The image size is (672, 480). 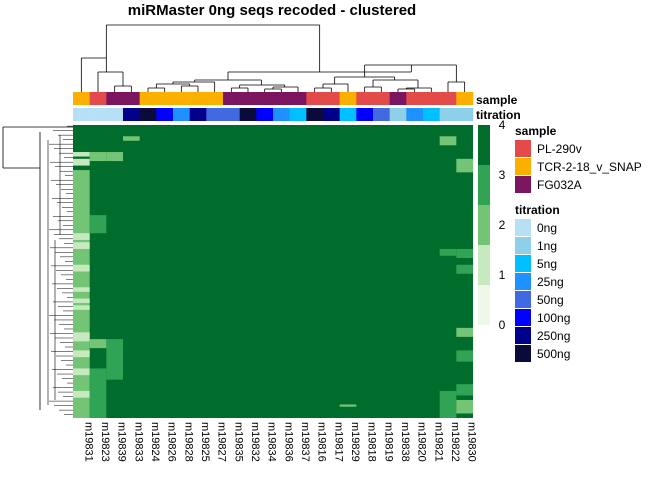 I want to click on sample-legend-label: FG032A, so click(x=559, y=185).